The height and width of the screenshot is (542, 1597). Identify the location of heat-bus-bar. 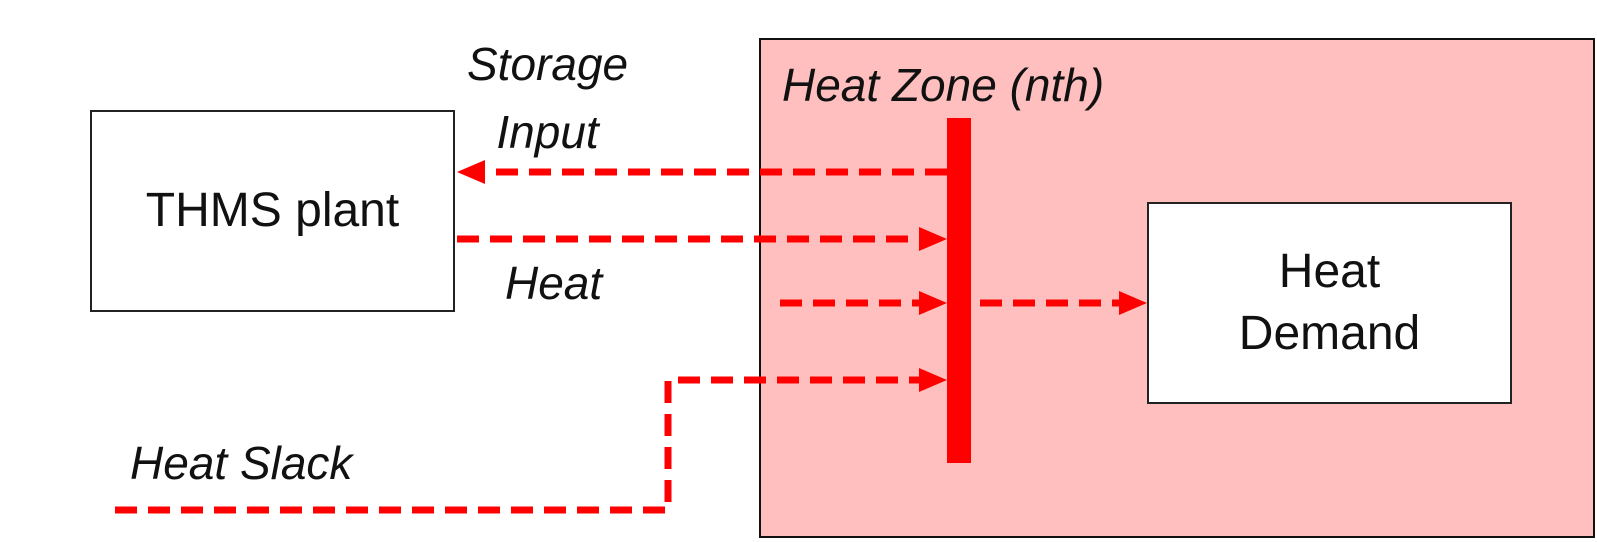
(959, 290).